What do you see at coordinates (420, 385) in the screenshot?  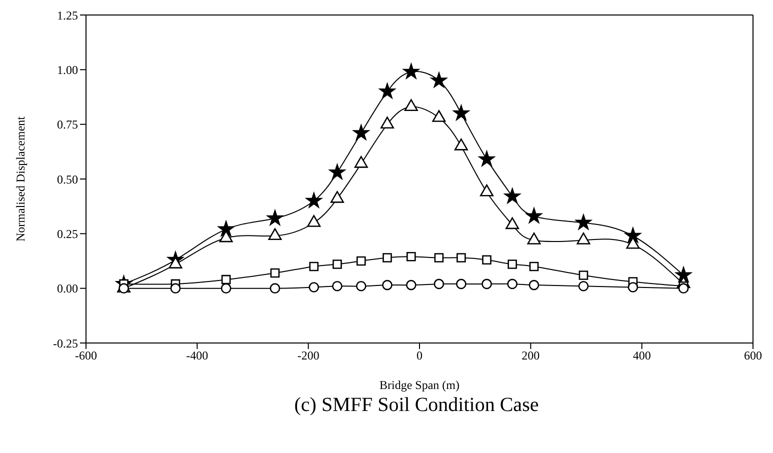 I see `x-axis-title: Bridge Span (m)` at bounding box center [420, 385].